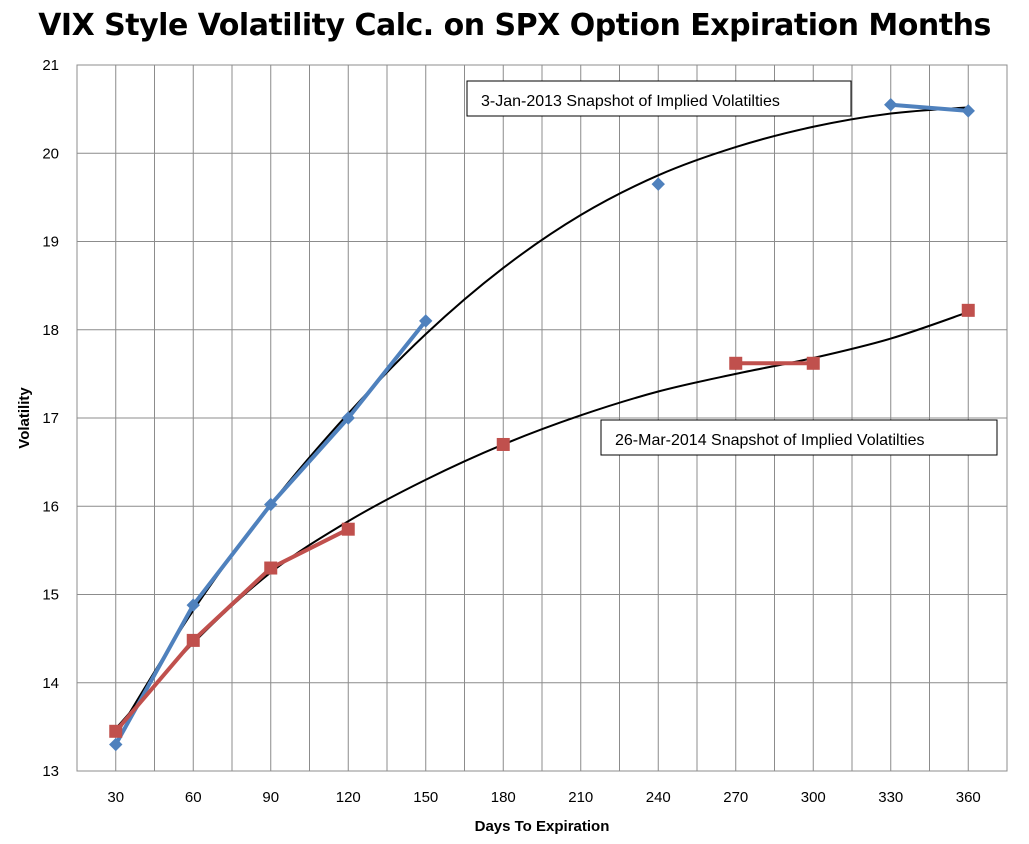 The image size is (1029, 844). Describe the element at coordinates (890, 797) in the screenshot. I see `x-tick-label: 330` at that location.